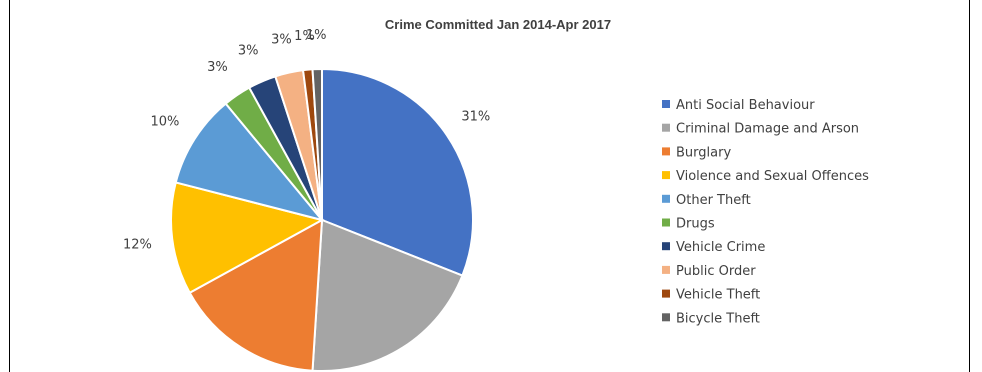 This screenshot has width=982, height=372. Describe the element at coordinates (317, 144) in the screenshot. I see `pie-slice-bicycle-theft` at that location.